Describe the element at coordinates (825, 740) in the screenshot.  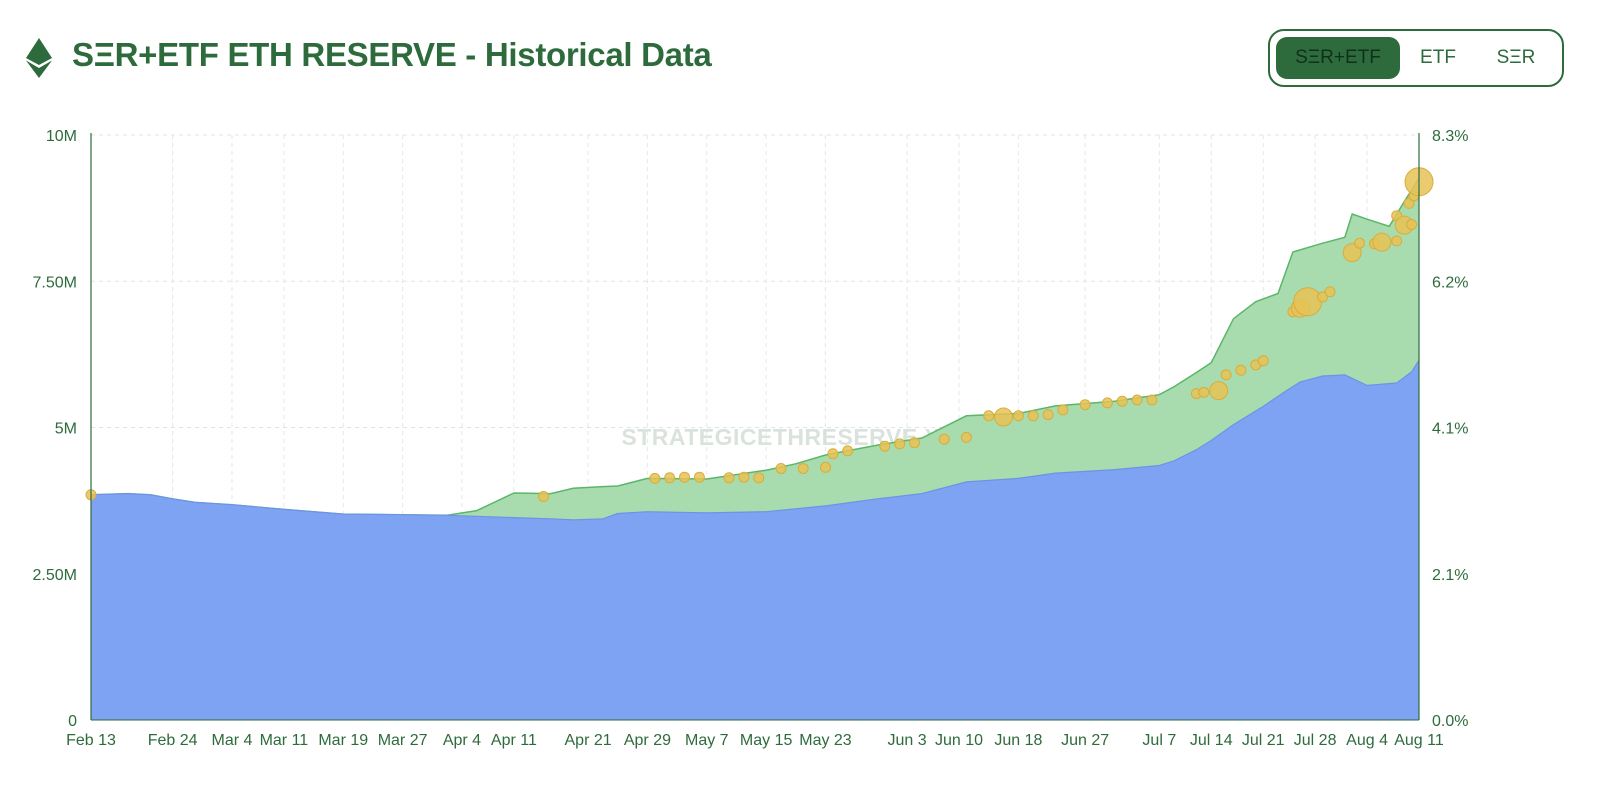
I see `x-tick-label: May 23` at that location.